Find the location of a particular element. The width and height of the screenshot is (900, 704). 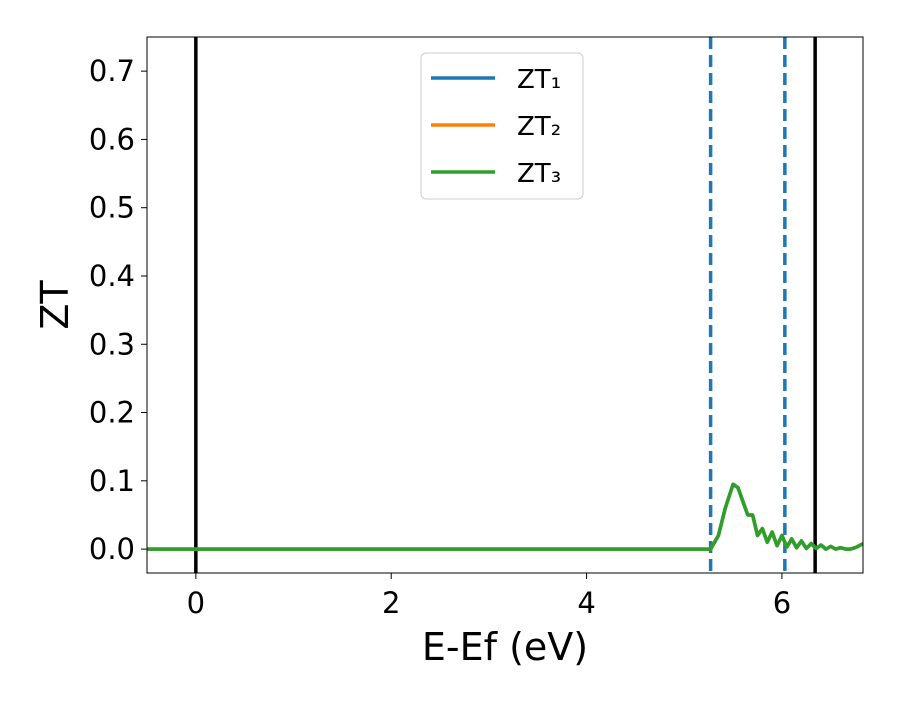

y-tick-label: 0.5 is located at coordinates (112, 208).